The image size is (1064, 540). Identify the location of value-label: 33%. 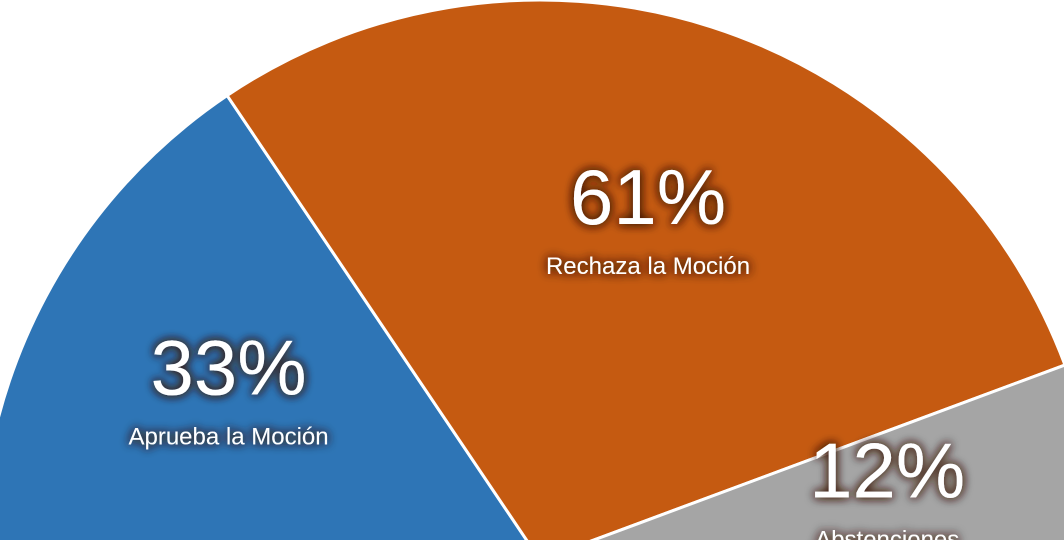
(228, 367).